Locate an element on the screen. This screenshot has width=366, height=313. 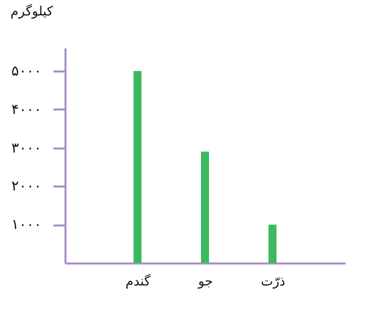
y-tick-label: ۱۰۰۰ is located at coordinates (26, 225).